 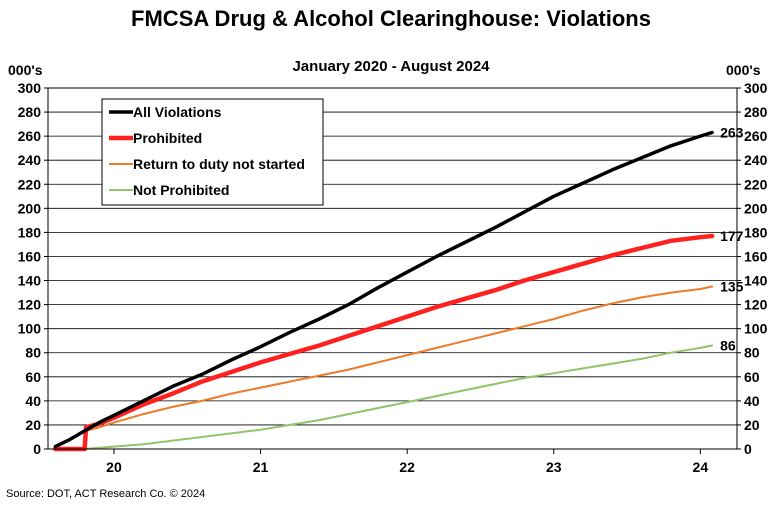 I want to click on end-label: 177, so click(x=732, y=236).